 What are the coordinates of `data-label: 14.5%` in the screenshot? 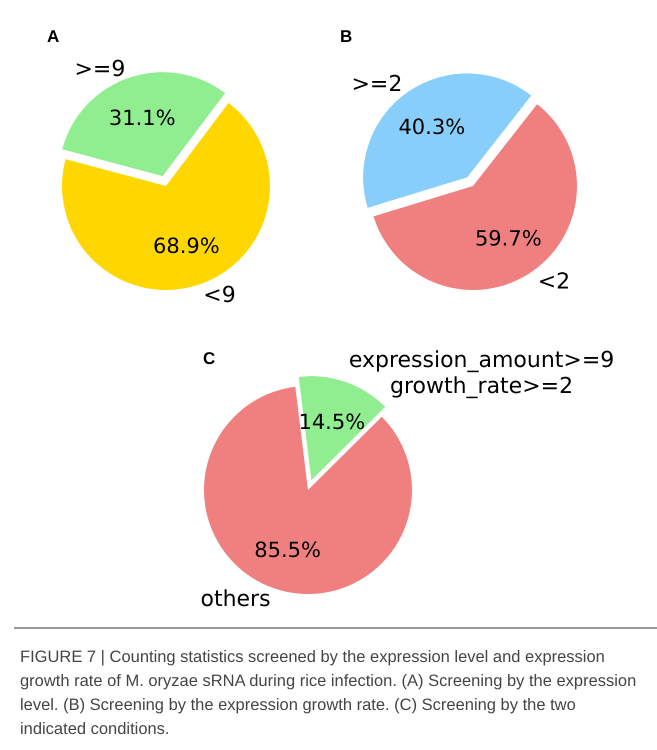 It's located at (332, 422).